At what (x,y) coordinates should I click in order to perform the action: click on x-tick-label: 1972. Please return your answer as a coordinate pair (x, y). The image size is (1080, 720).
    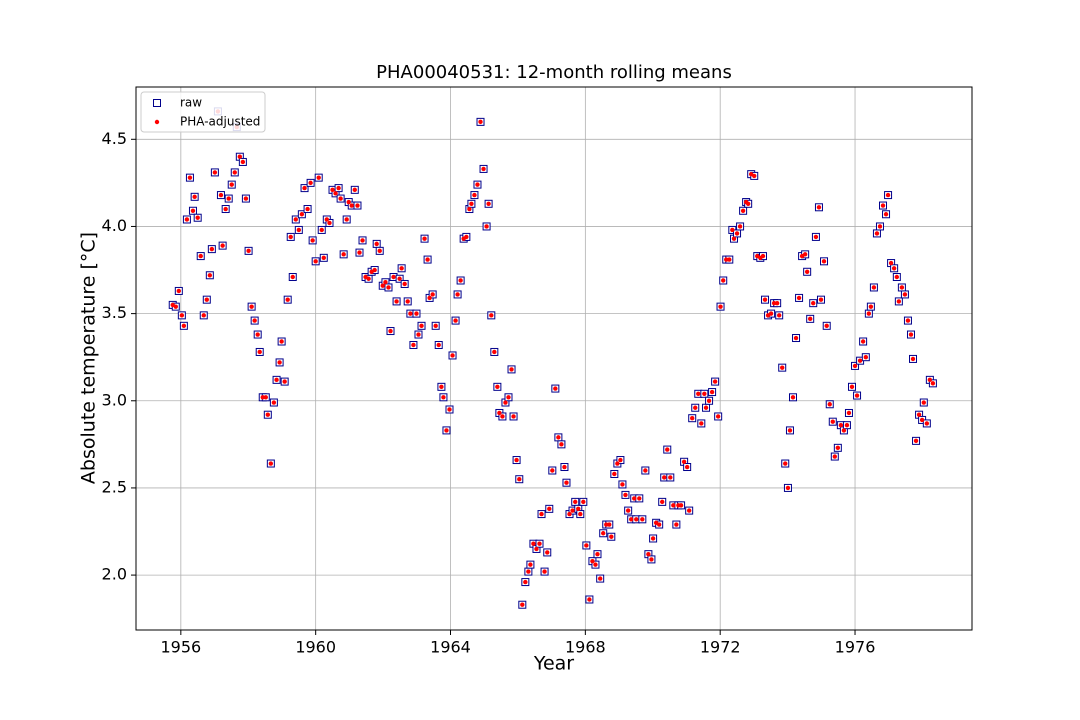
    Looking at the image, I should click on (720, 647).